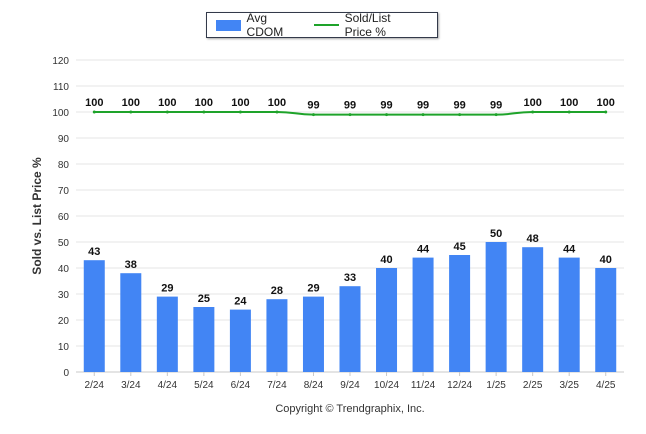 This screenshot has height=434, width=646. What do you see at coordinates (204, 299) in the screenshot?
I see `bar-value-label: 25` at bounding box center [204, 299].